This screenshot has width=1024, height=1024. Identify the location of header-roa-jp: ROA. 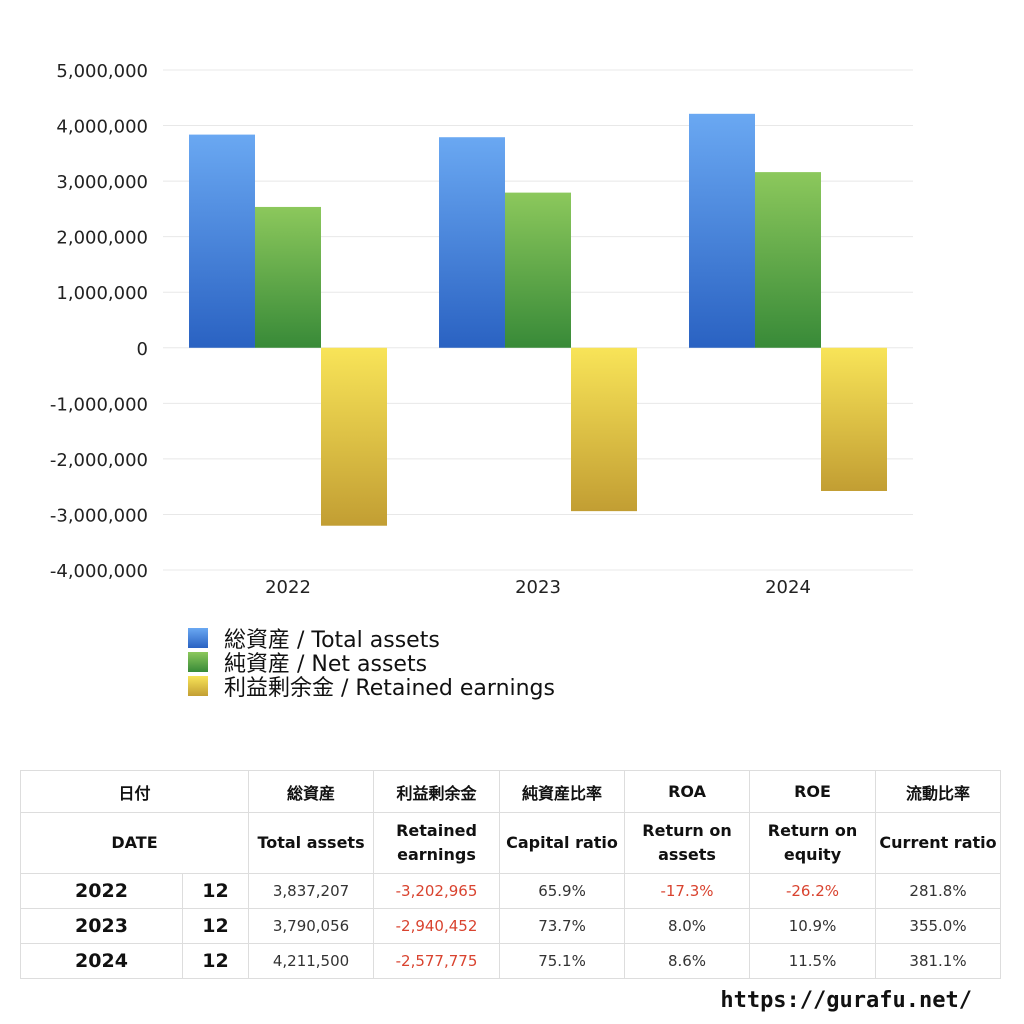
(687, 791).